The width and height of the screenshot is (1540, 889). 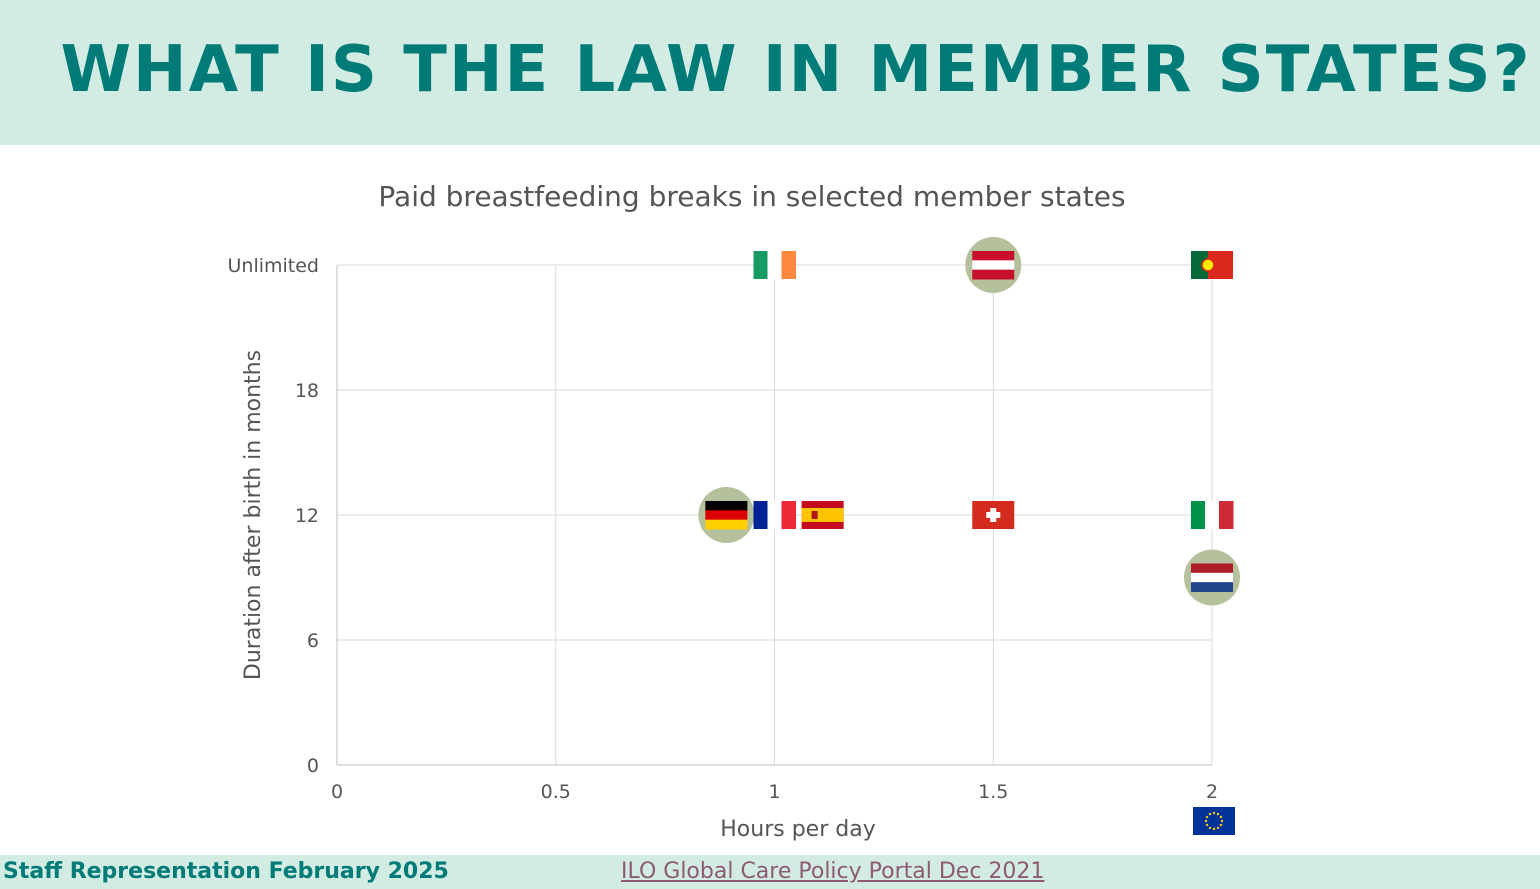 What do you see at coordinates (774, 265) in the screenshot?
I see `ireland-flag-icon` at bounding box center [774, 265].